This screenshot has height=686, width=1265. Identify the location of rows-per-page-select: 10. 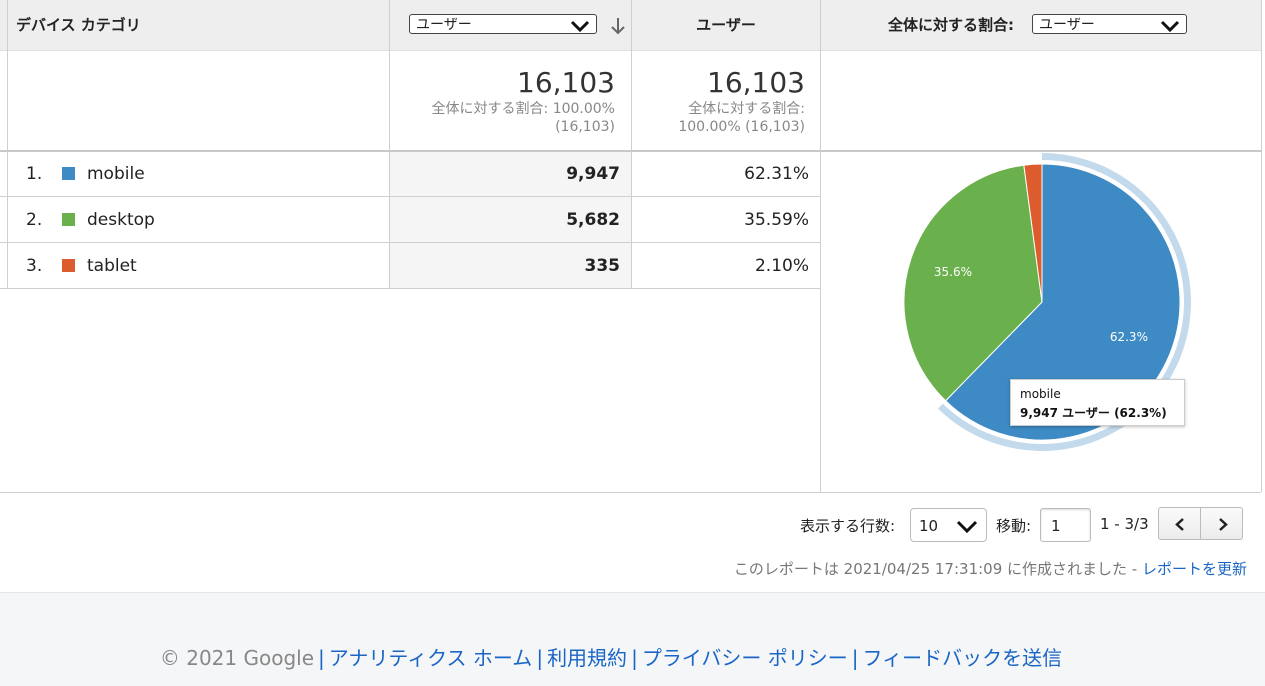
(948, 525).